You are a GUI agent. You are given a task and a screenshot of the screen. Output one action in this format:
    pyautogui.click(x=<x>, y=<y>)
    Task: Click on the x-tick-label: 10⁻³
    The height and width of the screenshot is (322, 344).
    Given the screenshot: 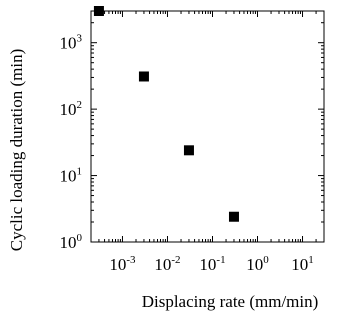 What is the action you would take?
    pyautogui.click(x=122, y=264)
    